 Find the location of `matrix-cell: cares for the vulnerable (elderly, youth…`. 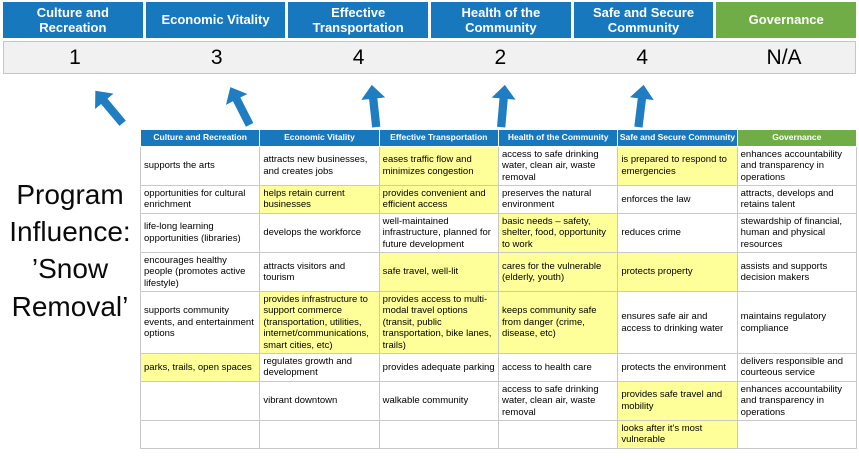

matrix-cell: cares for the vulnerable (elderly, youth… is located at coordinates (558, 272).